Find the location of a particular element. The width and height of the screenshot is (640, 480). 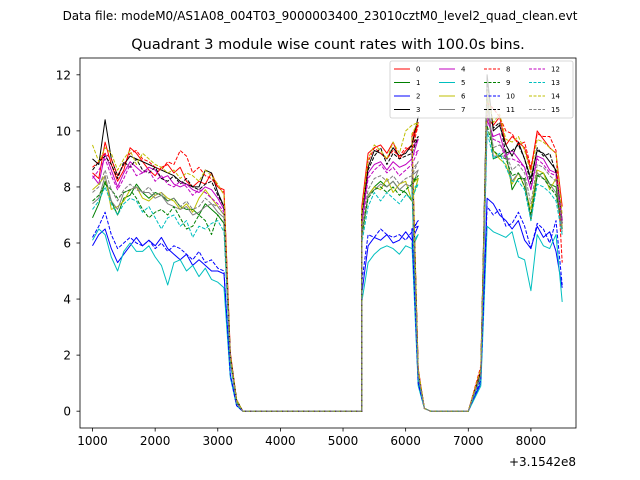

legend-label-10: 10 is located at coordinates (510, 97).